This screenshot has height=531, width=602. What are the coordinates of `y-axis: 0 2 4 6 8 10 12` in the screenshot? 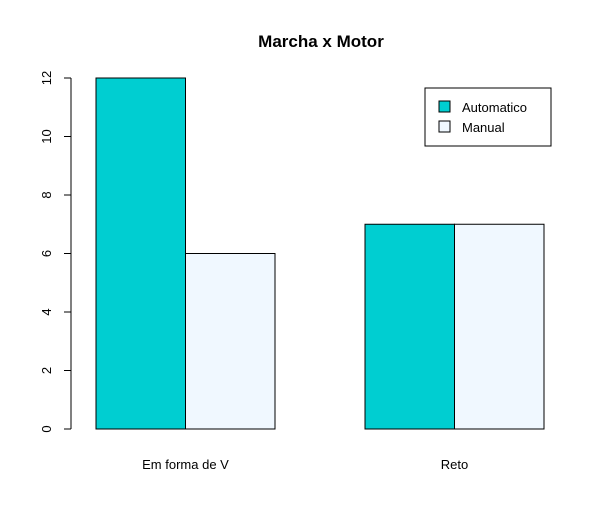 It's located at (55, 252).